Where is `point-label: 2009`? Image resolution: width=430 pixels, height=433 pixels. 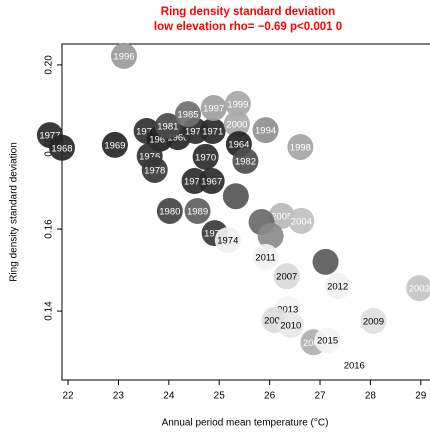
point-label: 2009 is located at coordinates (373, 321).